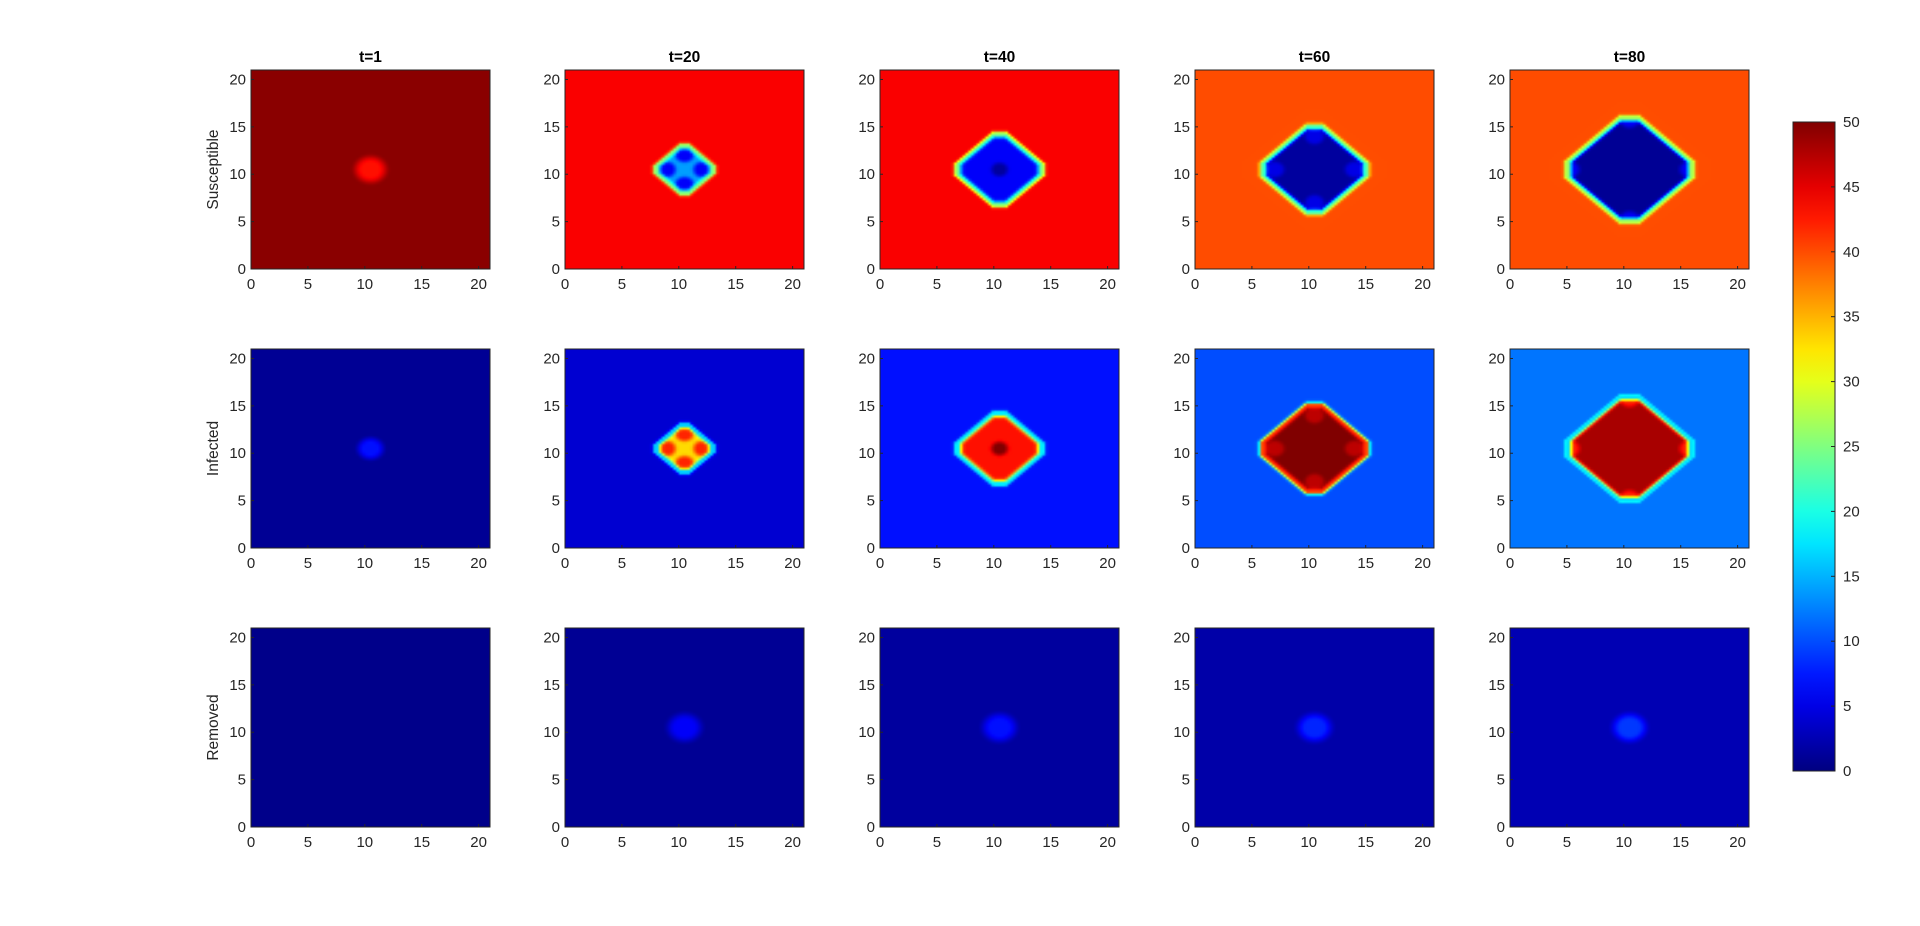  Describe the element at coordinates (674, 171) in the screenshot. I see `heatmap-panel-0-1: 0 5 10 15 20 0 5 10 15 20 t=20` at that location.